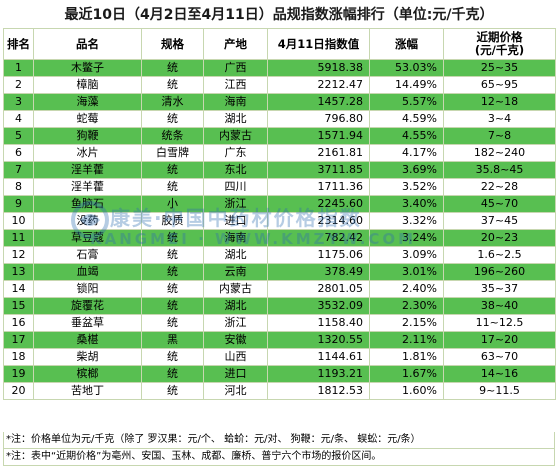 This screenshot has width=558, height=466. Describe the element at coordinates (406, 323) in the screenshot. I see `cell-change: 2.15%` at that location.